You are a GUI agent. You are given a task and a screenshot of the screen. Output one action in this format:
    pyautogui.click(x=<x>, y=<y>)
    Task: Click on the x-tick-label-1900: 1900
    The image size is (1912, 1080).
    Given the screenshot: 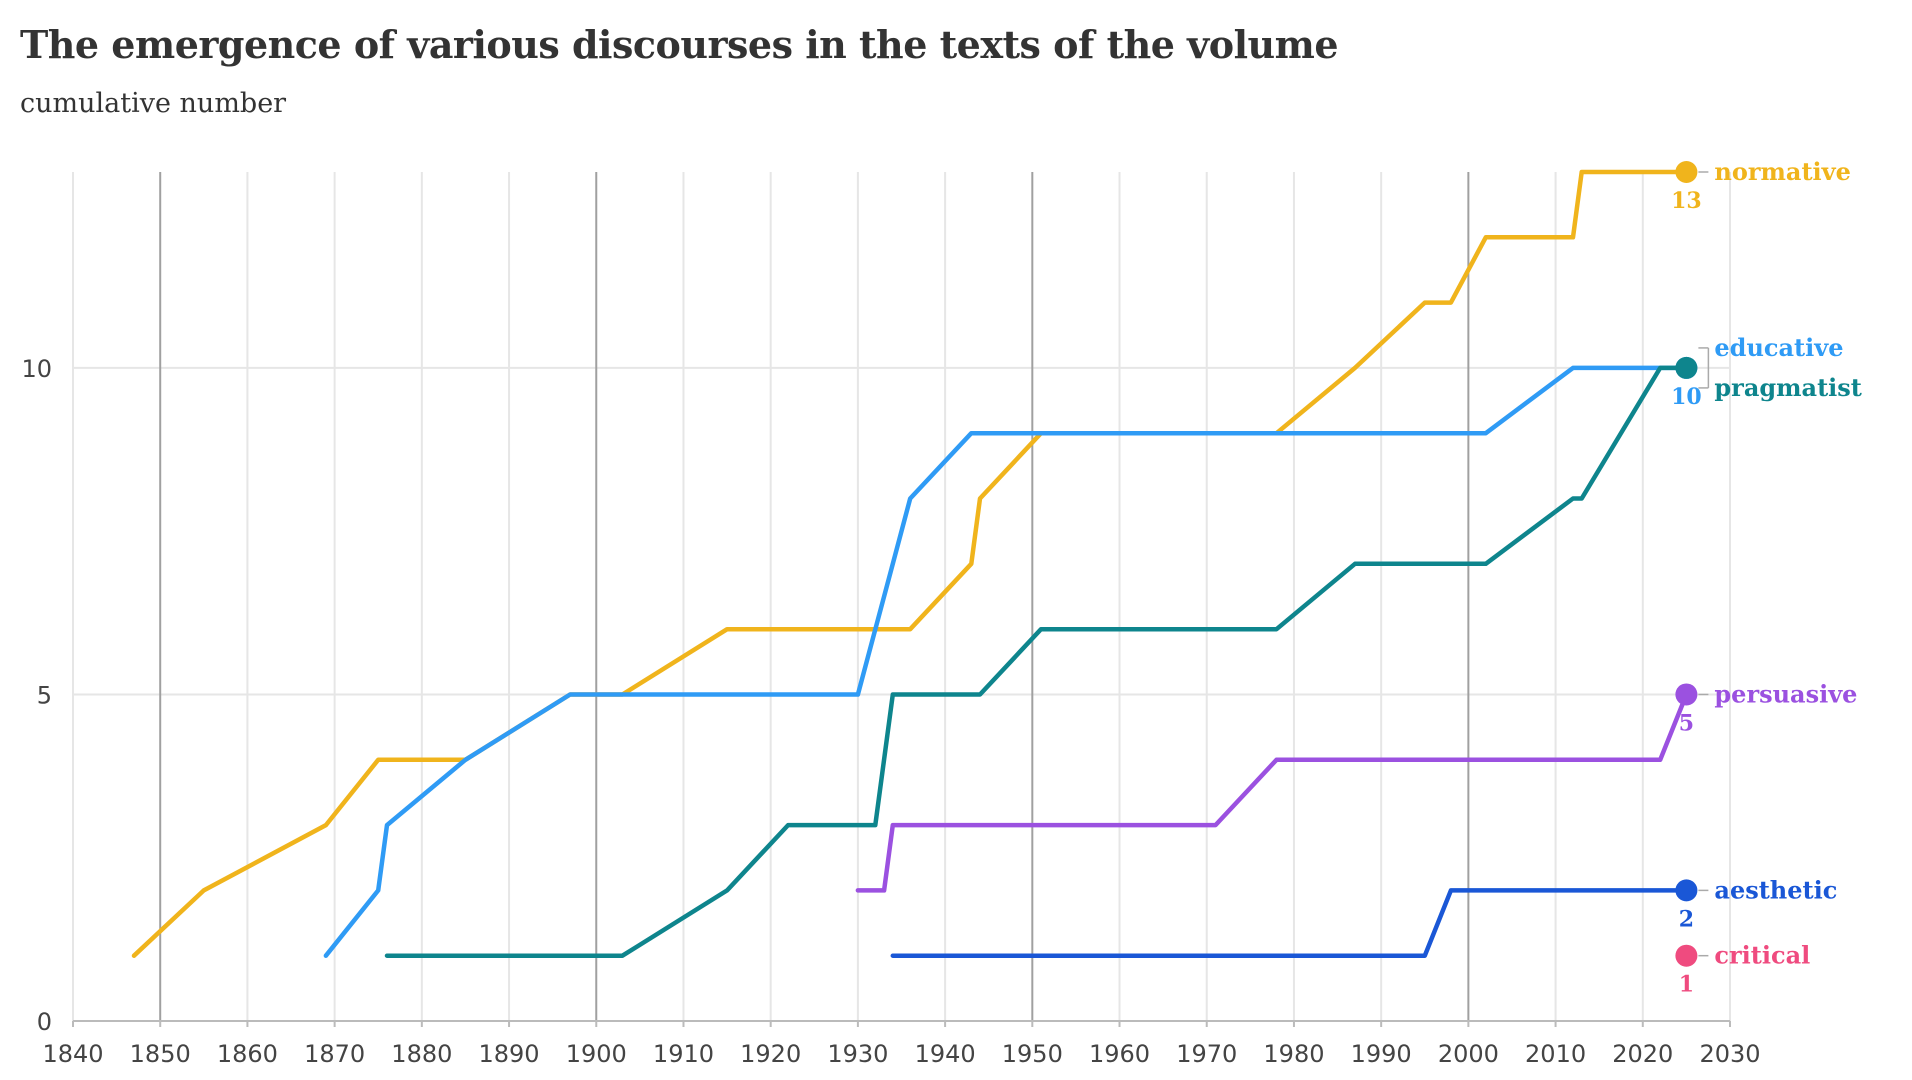 What is the action you would take?
    pyautogui.click(x=596, y=1054)
    